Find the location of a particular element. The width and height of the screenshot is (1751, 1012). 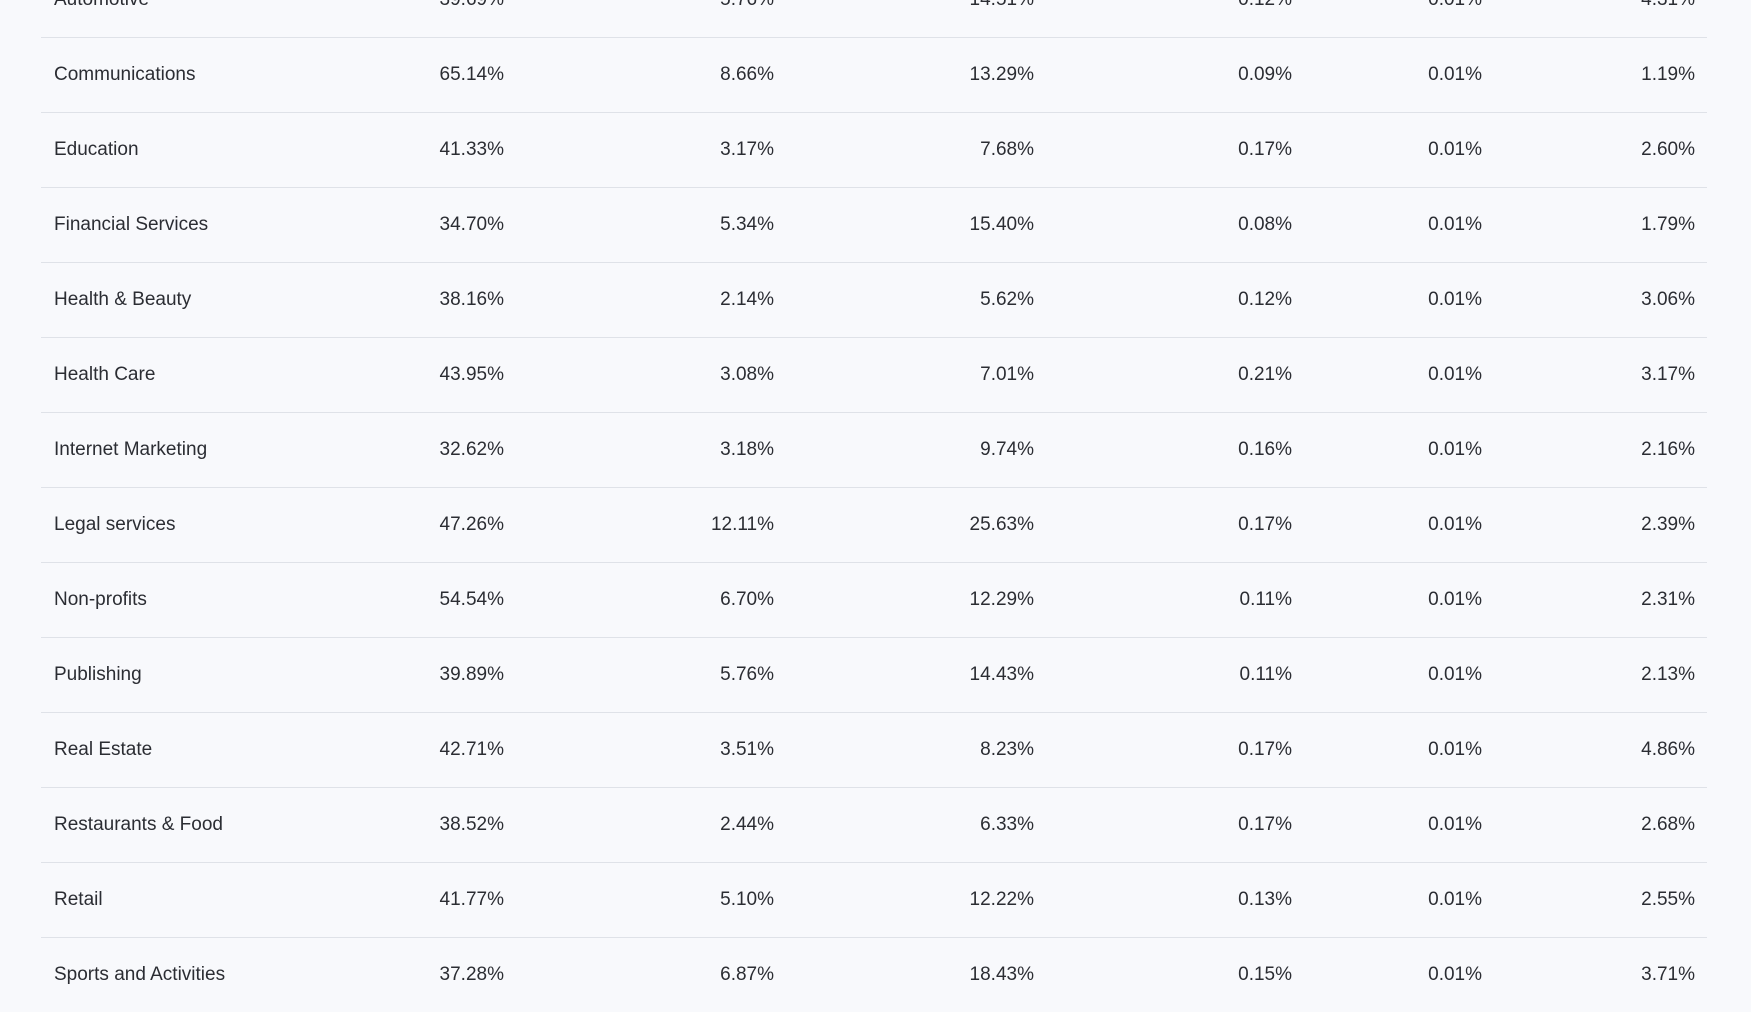

metric-cell-6: 2.68% is located at coordinates (1600, 824).